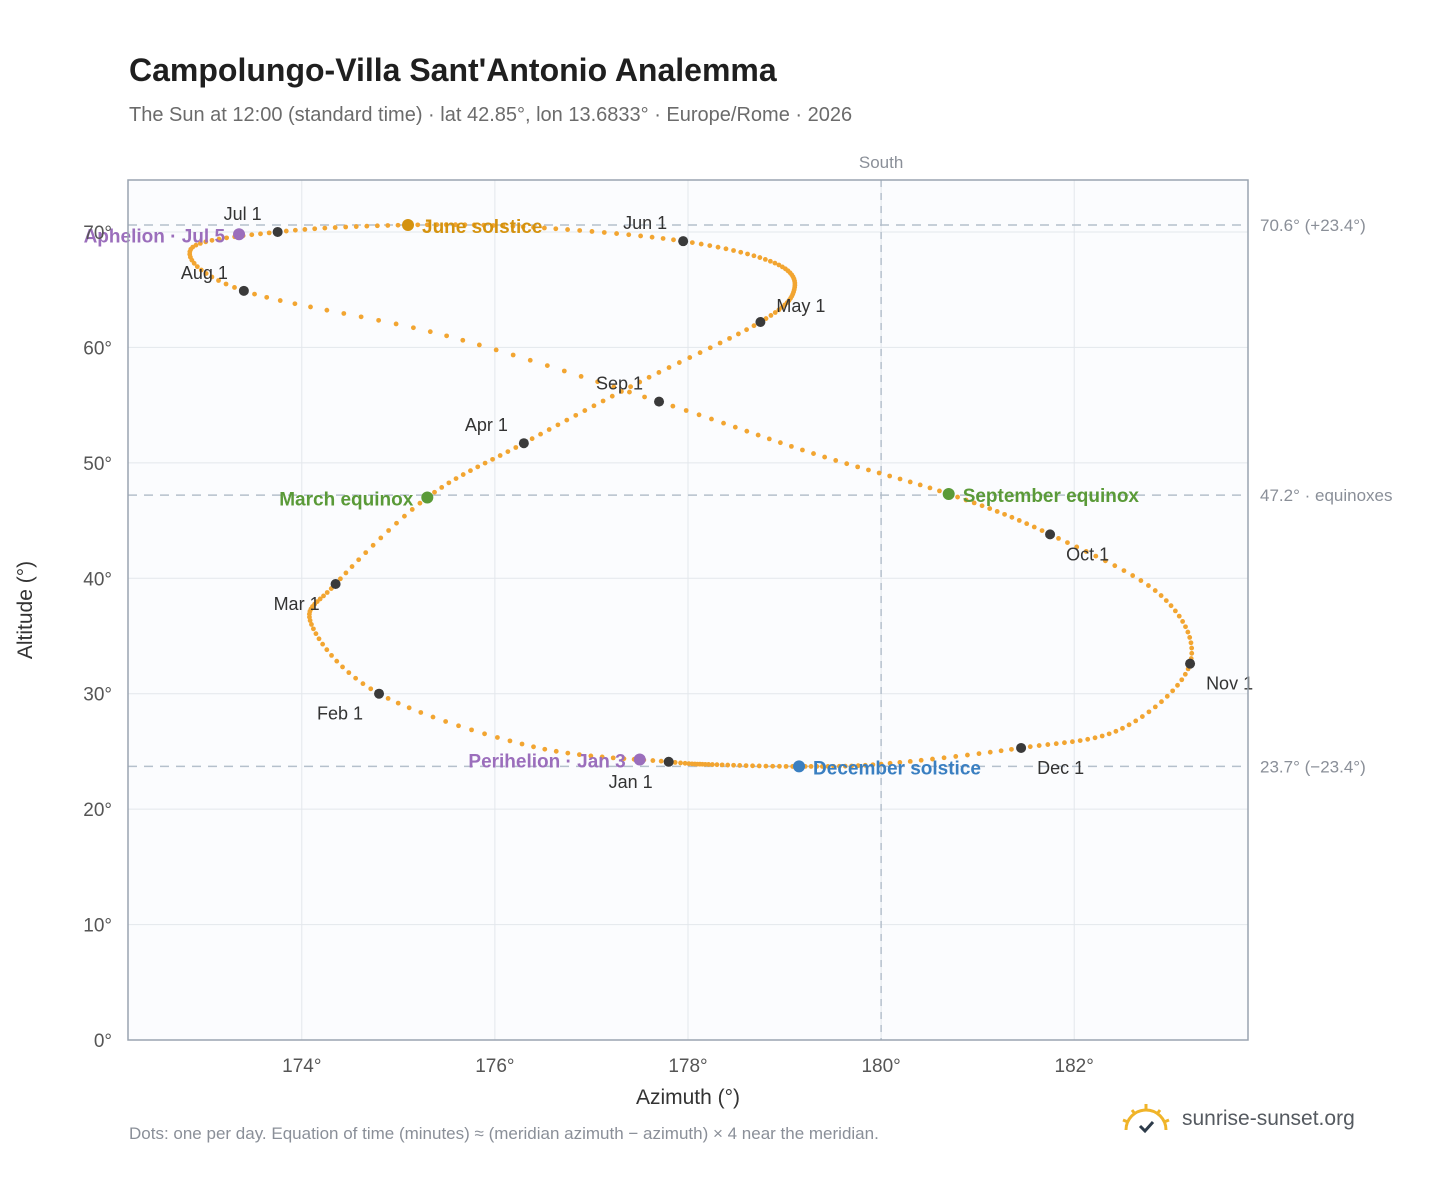  Describe the element at coordinates (1268, 1118) in the screenshot. I see `brand-name: sunrise-sunset.org` at that location.